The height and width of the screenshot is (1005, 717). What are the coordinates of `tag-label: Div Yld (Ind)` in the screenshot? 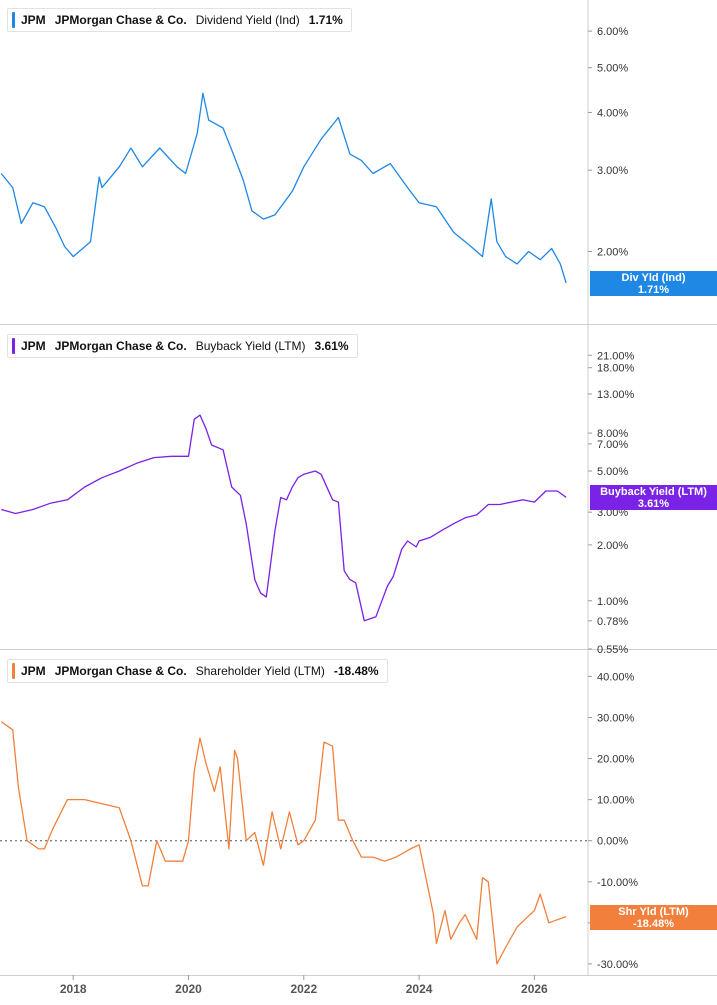 It's located at (653, 277).